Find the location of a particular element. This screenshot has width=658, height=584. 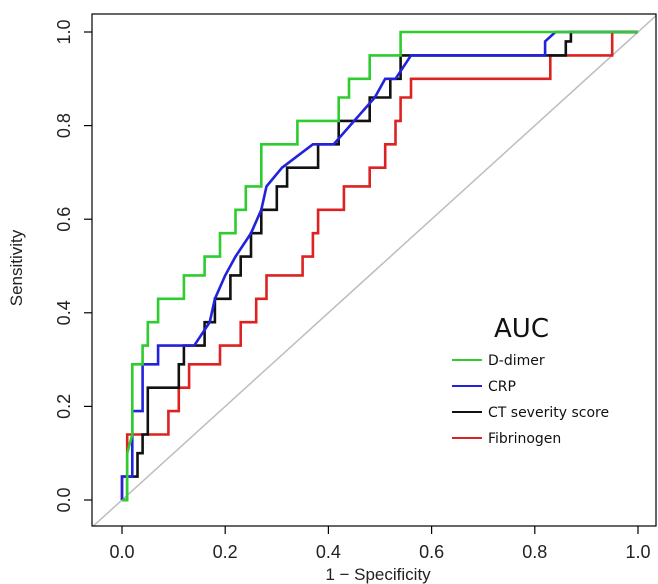

y-tick-label: 0.2 is located at coordinates (64, 406).